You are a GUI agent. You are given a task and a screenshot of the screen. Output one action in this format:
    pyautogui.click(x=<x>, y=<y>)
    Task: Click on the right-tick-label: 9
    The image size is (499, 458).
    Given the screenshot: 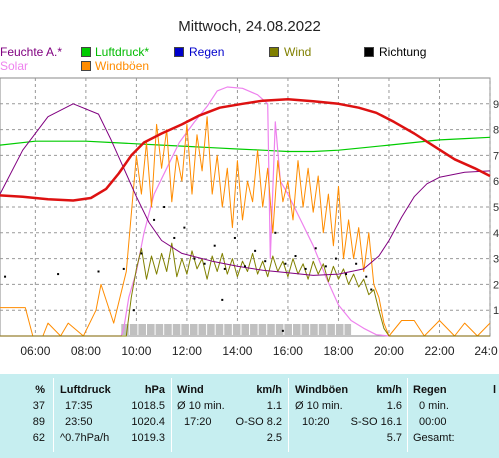 What is the action you would take?
    pyautogui.click(x=496, y=105)
    